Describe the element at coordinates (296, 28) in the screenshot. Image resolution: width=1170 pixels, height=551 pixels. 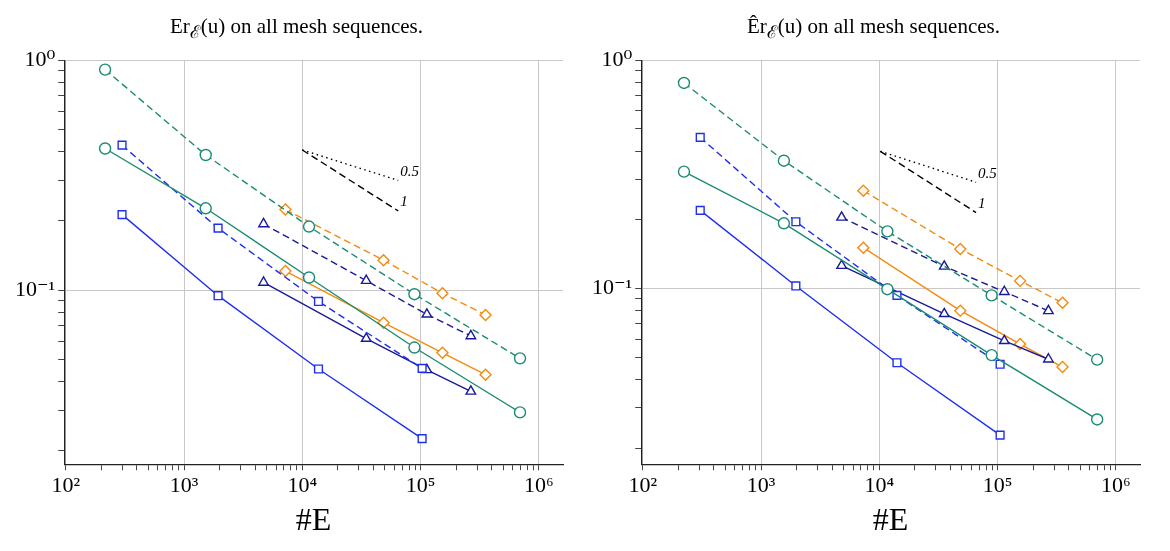
I see `chart-title: Er$_{ℰ}$(u) on all mesh sequences.` at that location.